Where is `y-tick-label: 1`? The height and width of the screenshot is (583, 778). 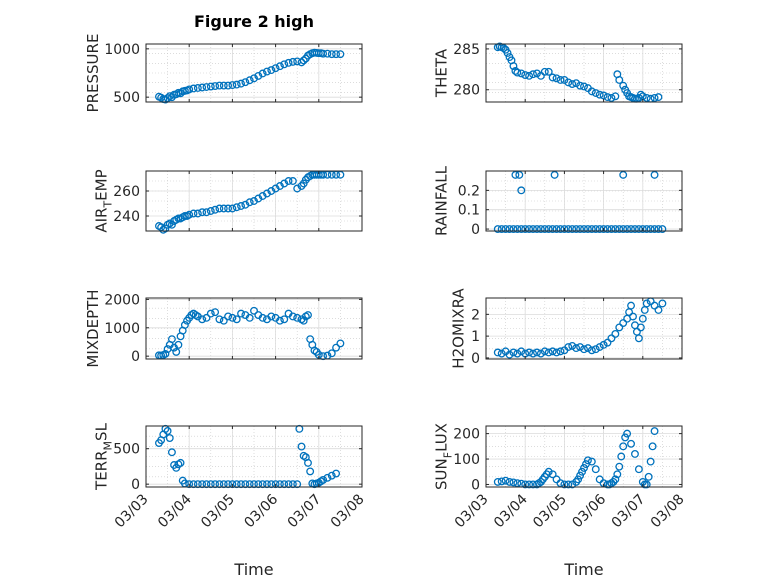
y-tick-label: 1 is located at coordinates (475, 337).